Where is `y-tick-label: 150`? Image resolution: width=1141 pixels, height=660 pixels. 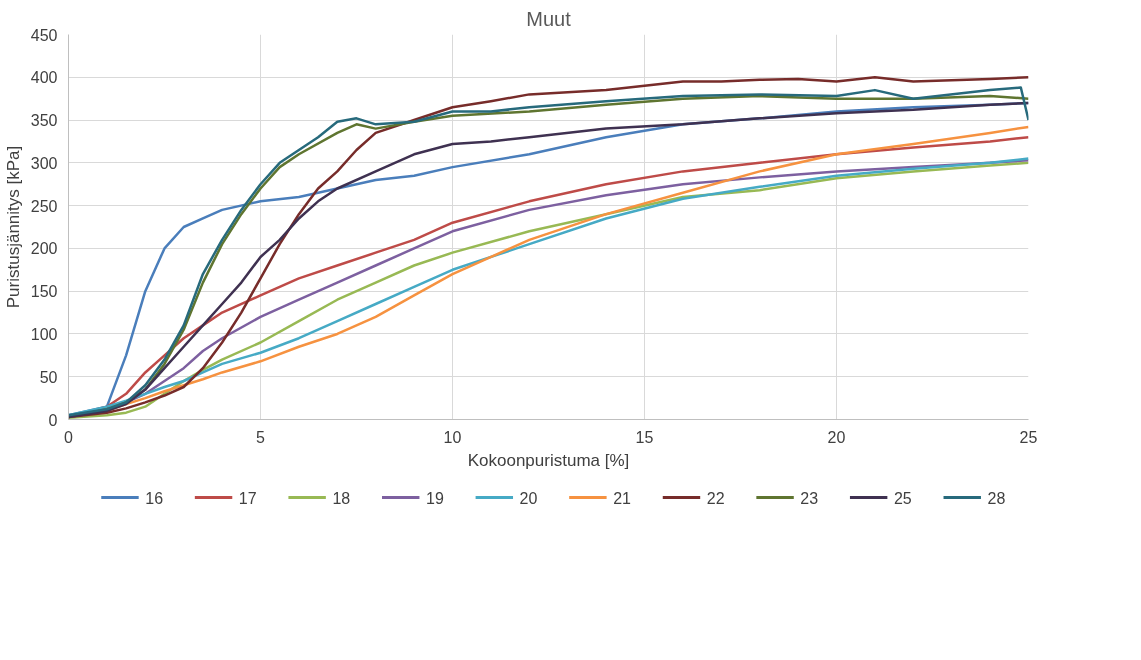
y-tick-label: 150 is located at coordinates (44, 292).